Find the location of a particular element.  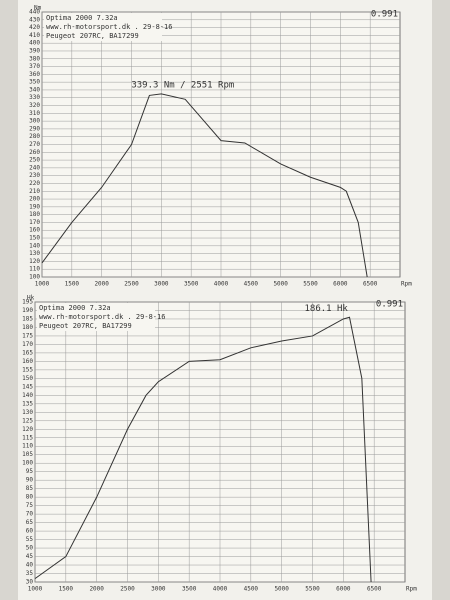

y-tick-label: 220 is located at coordinates (34, 183).